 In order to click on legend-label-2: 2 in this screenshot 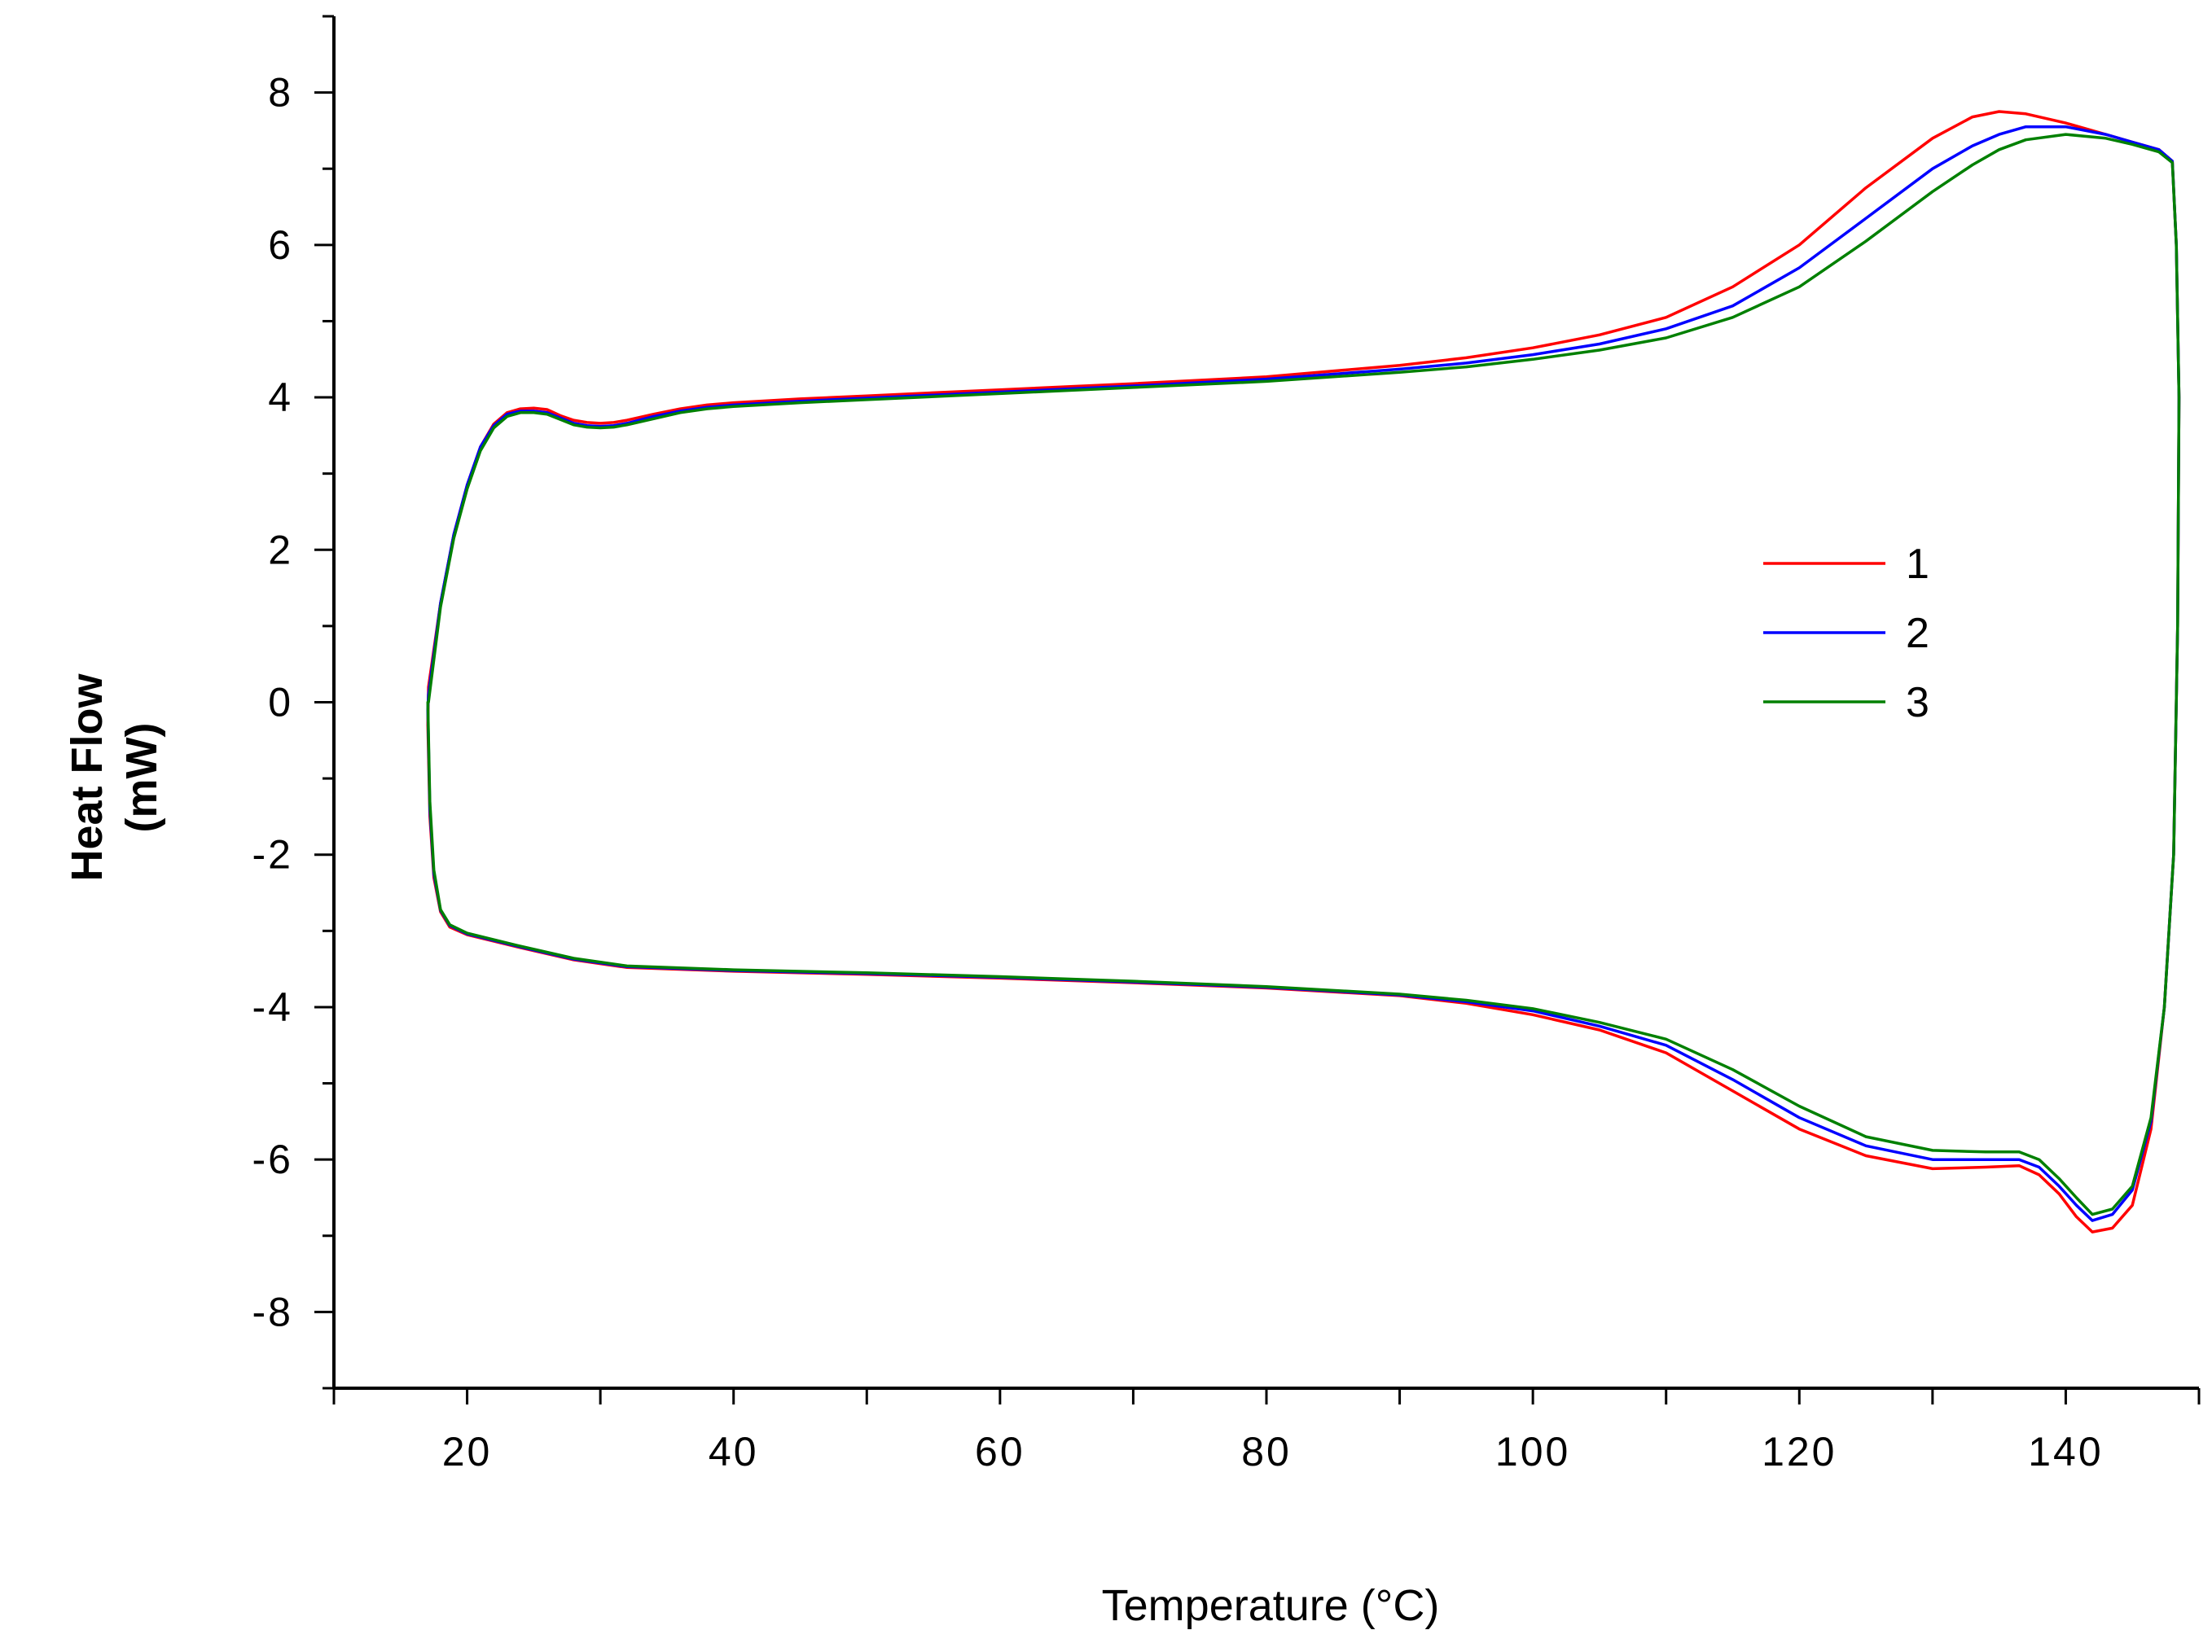, I will do `click(1918, 633)`.